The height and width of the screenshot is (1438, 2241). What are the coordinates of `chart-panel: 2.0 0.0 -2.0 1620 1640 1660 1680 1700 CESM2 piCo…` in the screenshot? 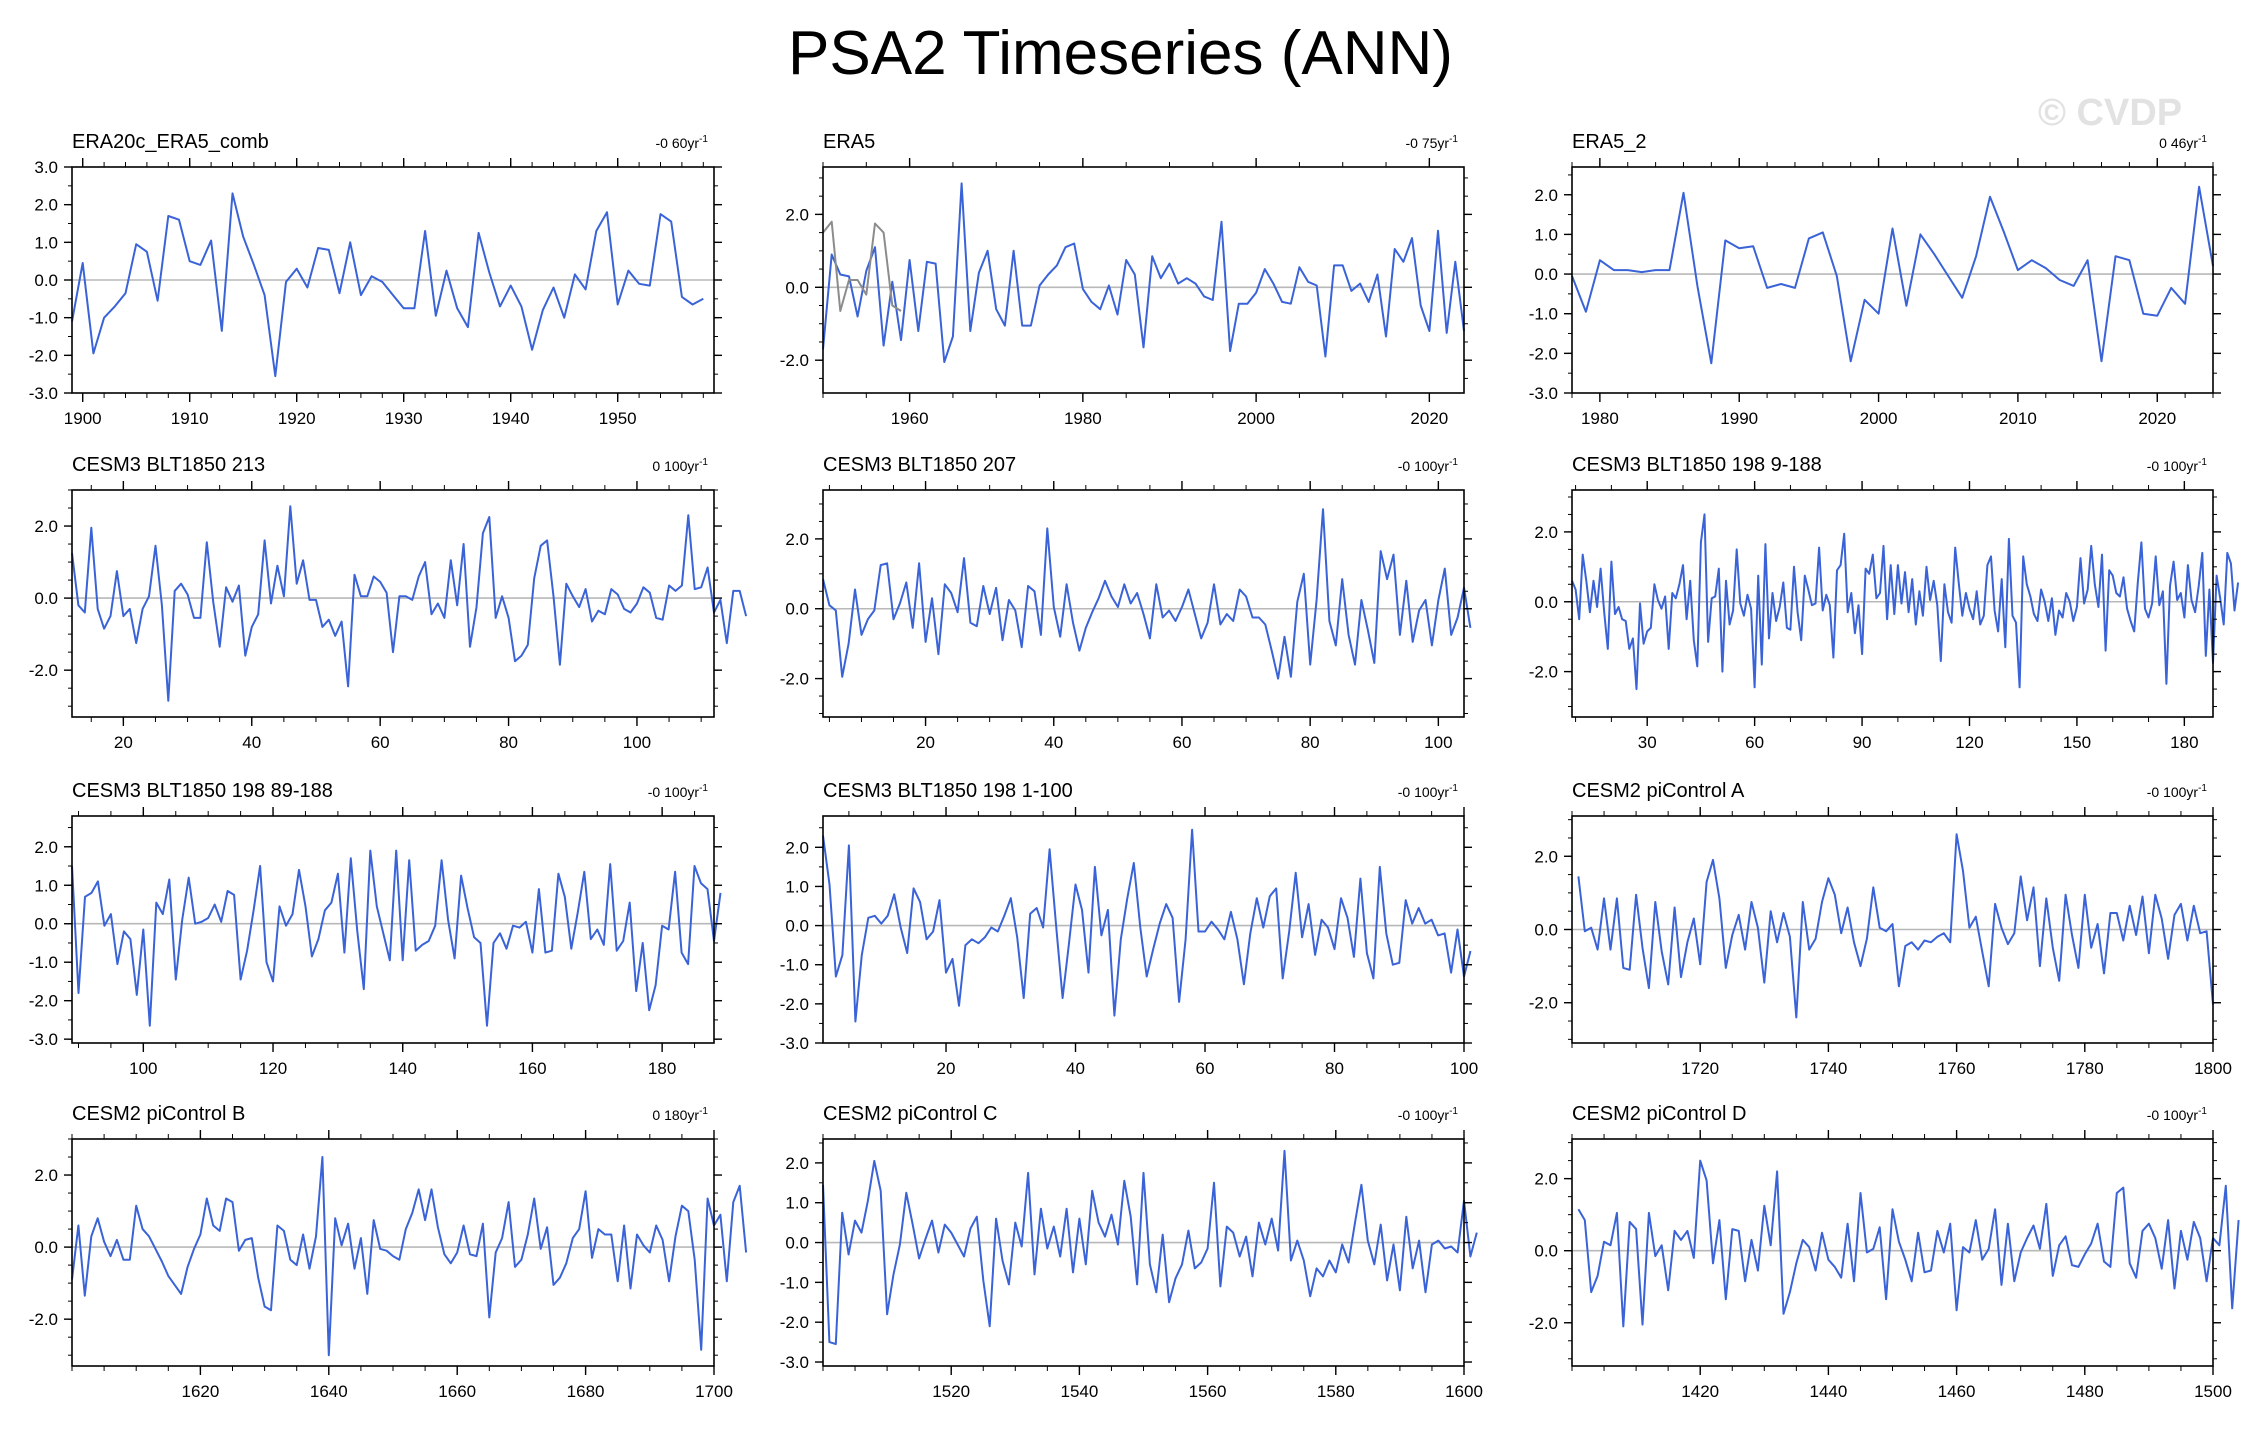 It's located at (388, 1252).